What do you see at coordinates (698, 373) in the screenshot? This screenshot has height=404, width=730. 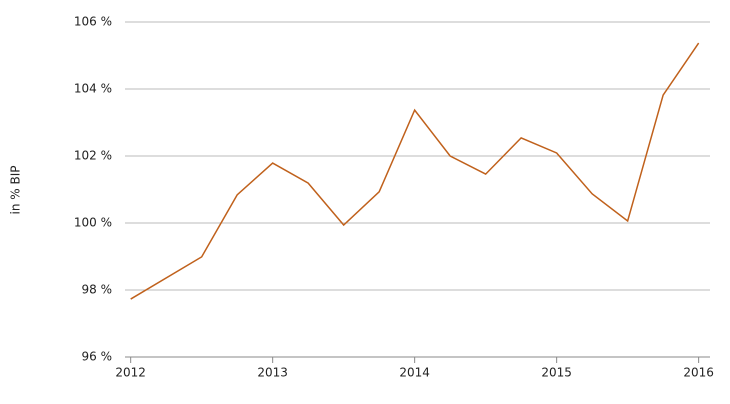 I see `x-tick-label: 2016` at bounding box center [698, 373].